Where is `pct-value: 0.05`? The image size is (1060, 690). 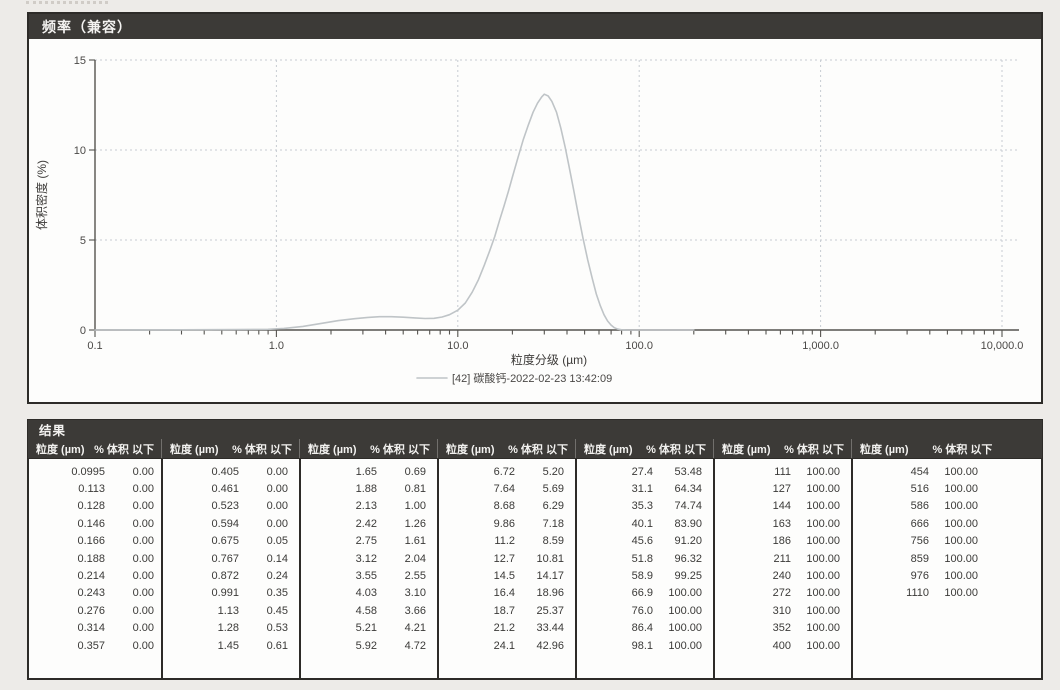
pct-value: 0.05 is located at coordinates (277, 541).